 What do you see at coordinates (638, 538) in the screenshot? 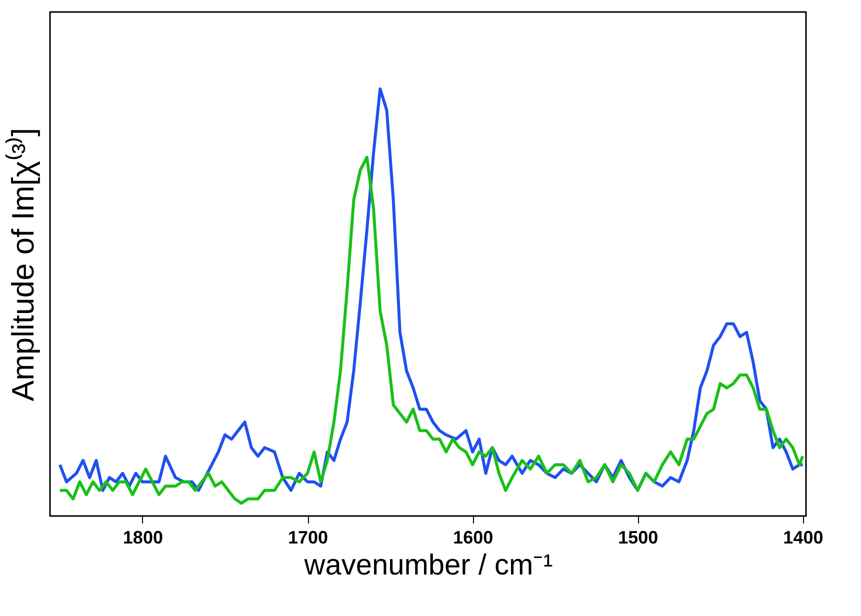
I see `x-tick-label: 1500` at bounding box center [638, 538].